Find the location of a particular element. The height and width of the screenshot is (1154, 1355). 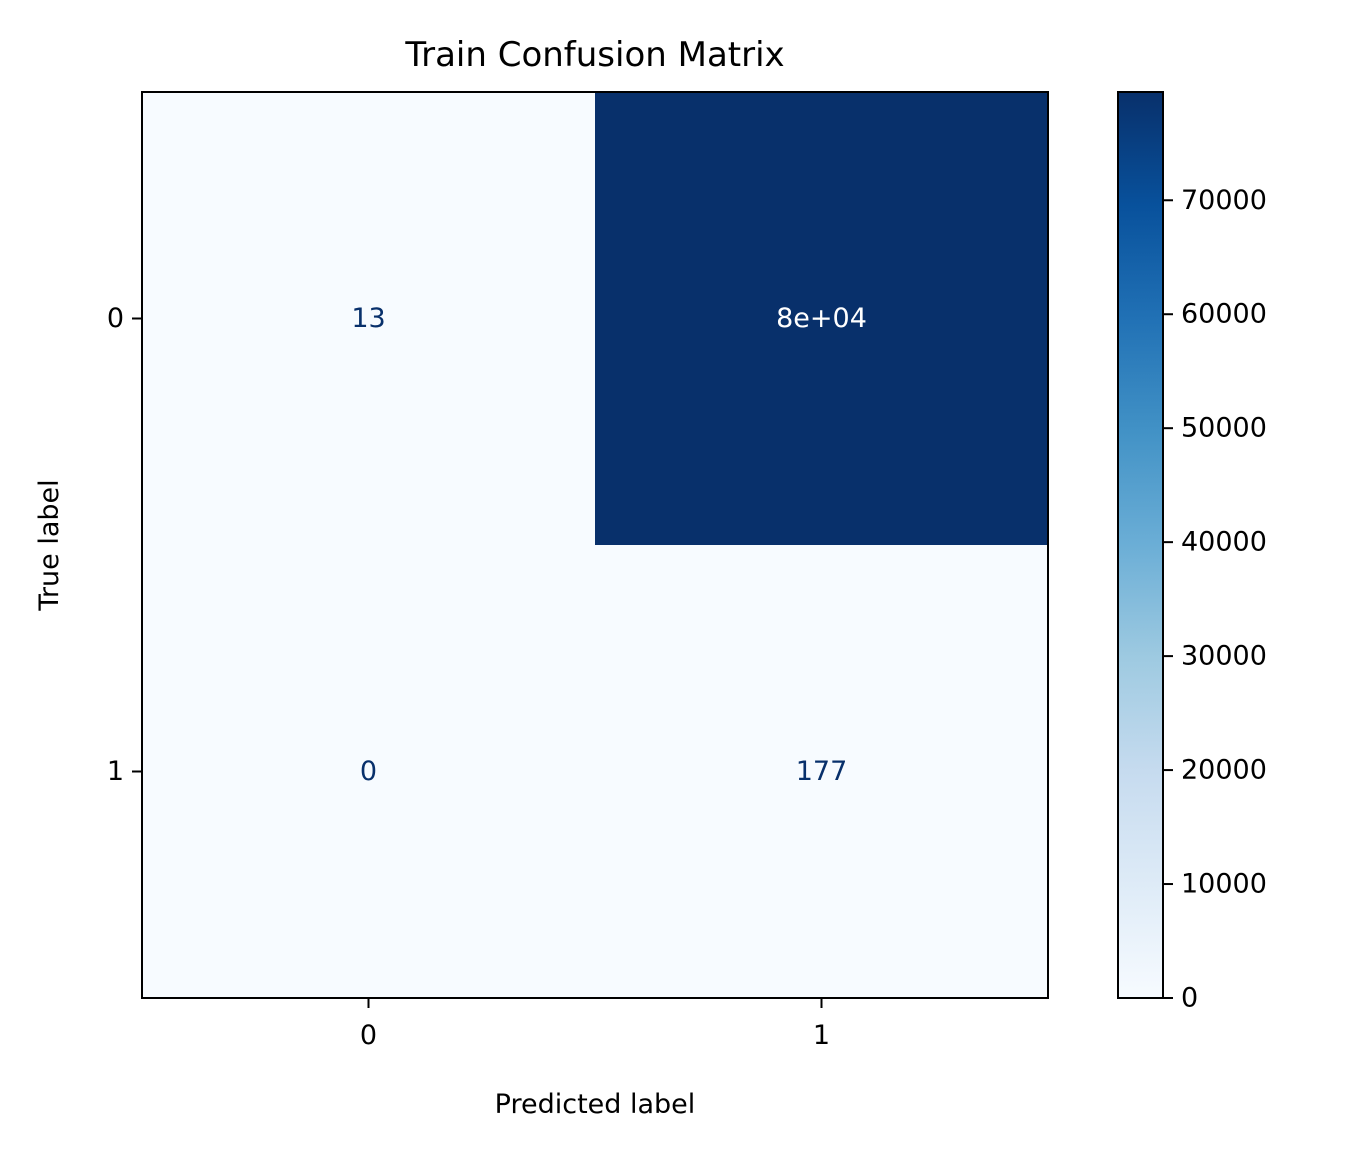

cell-value-label: 0 is located at coordinates (368, 771).